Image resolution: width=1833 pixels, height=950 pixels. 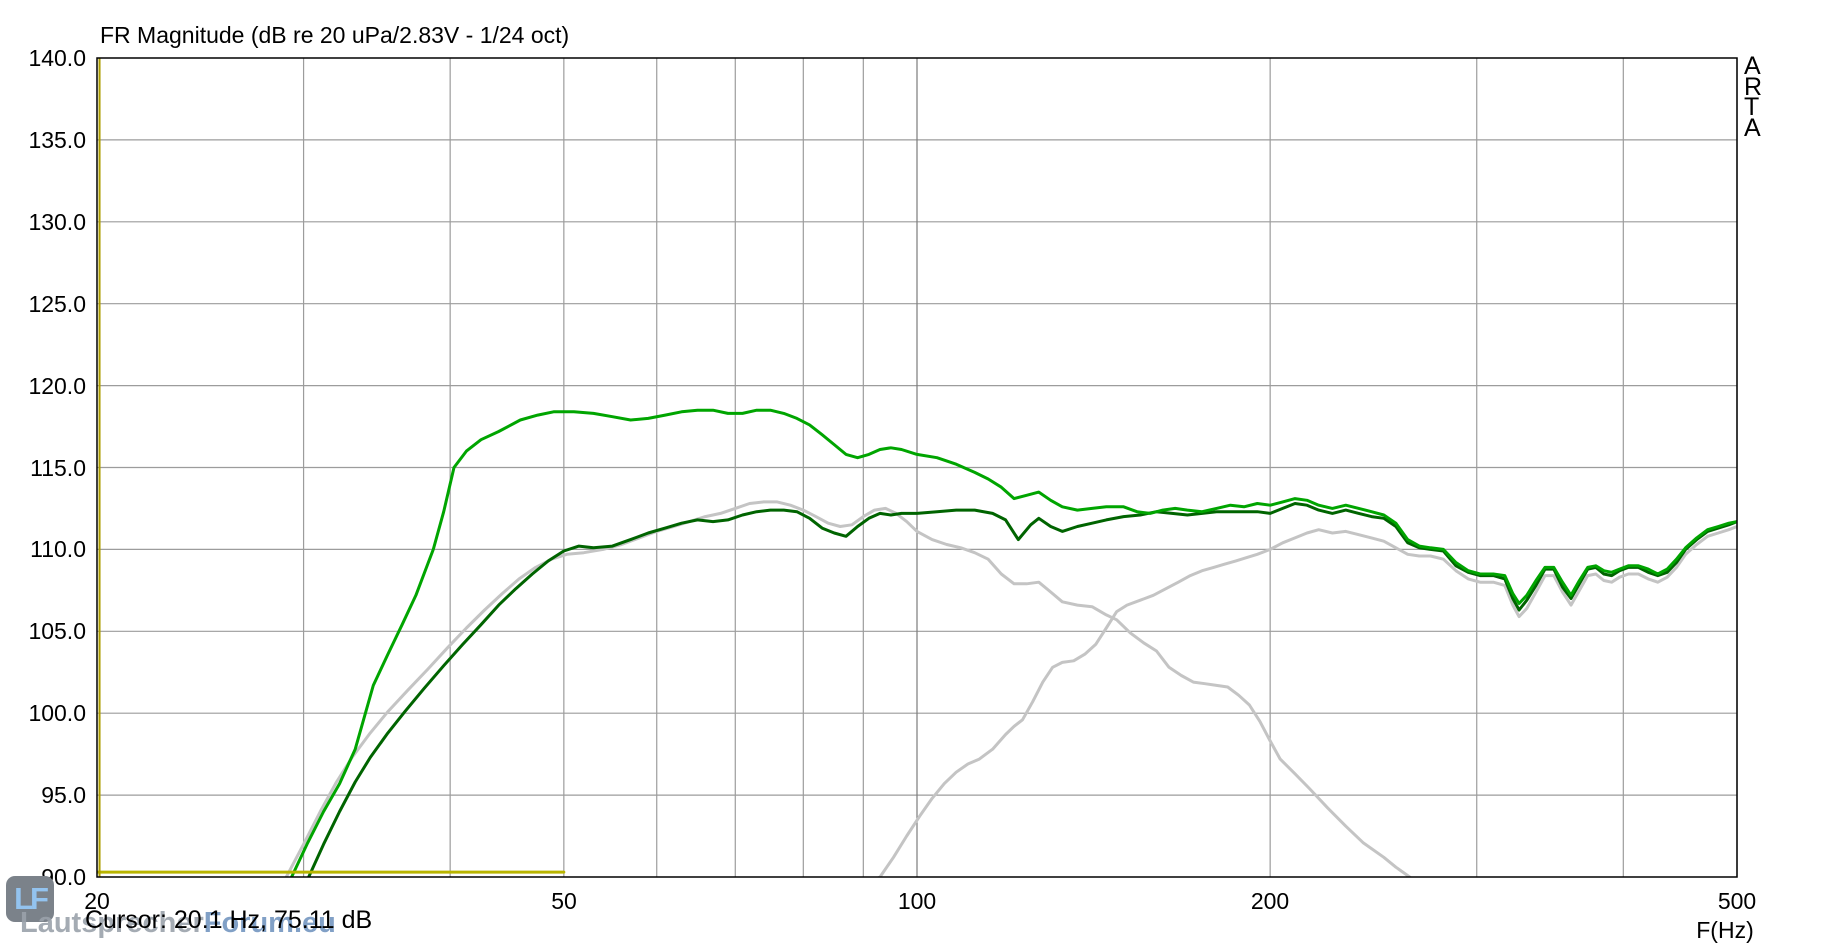 What do you see at coordinates (1753, 97) in the screenshot?
I see `arta-signature-label: ARTA` at bounding box center [1753, 97].